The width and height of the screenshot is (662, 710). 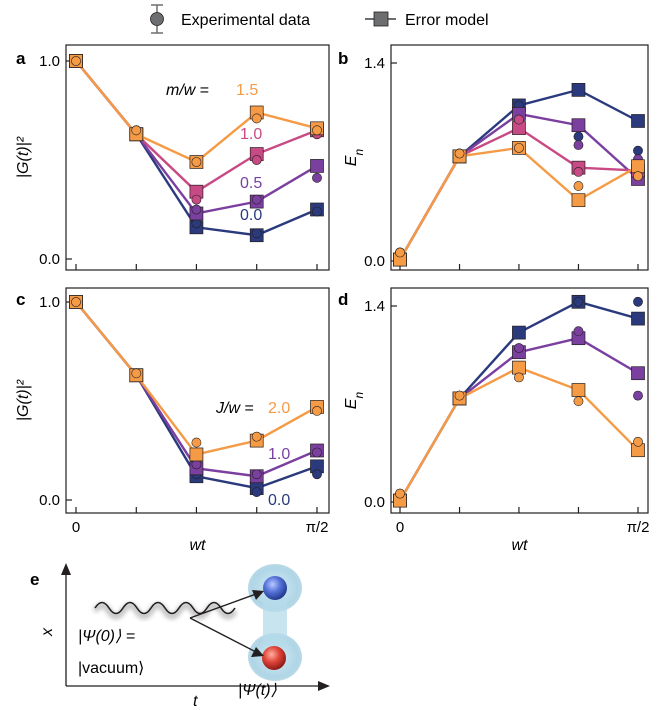 I want to click on particle-red-icon, so click(x=274, y=658).